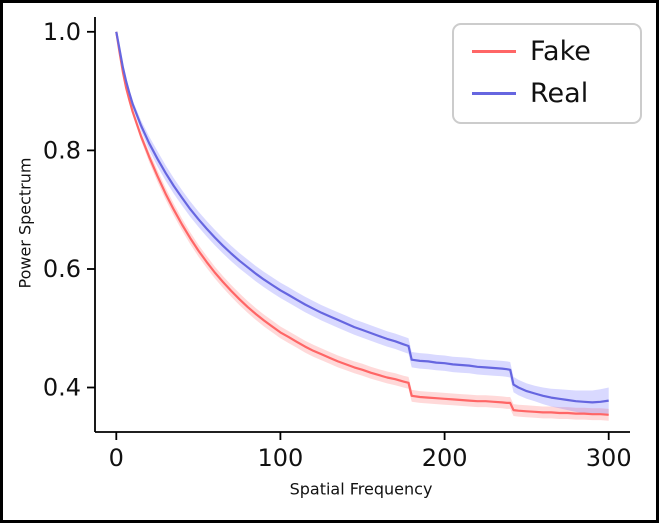  Describe the element at coordinates (62, 32) in the screenshot. I see `y-tick-label: 1.0` at that location.